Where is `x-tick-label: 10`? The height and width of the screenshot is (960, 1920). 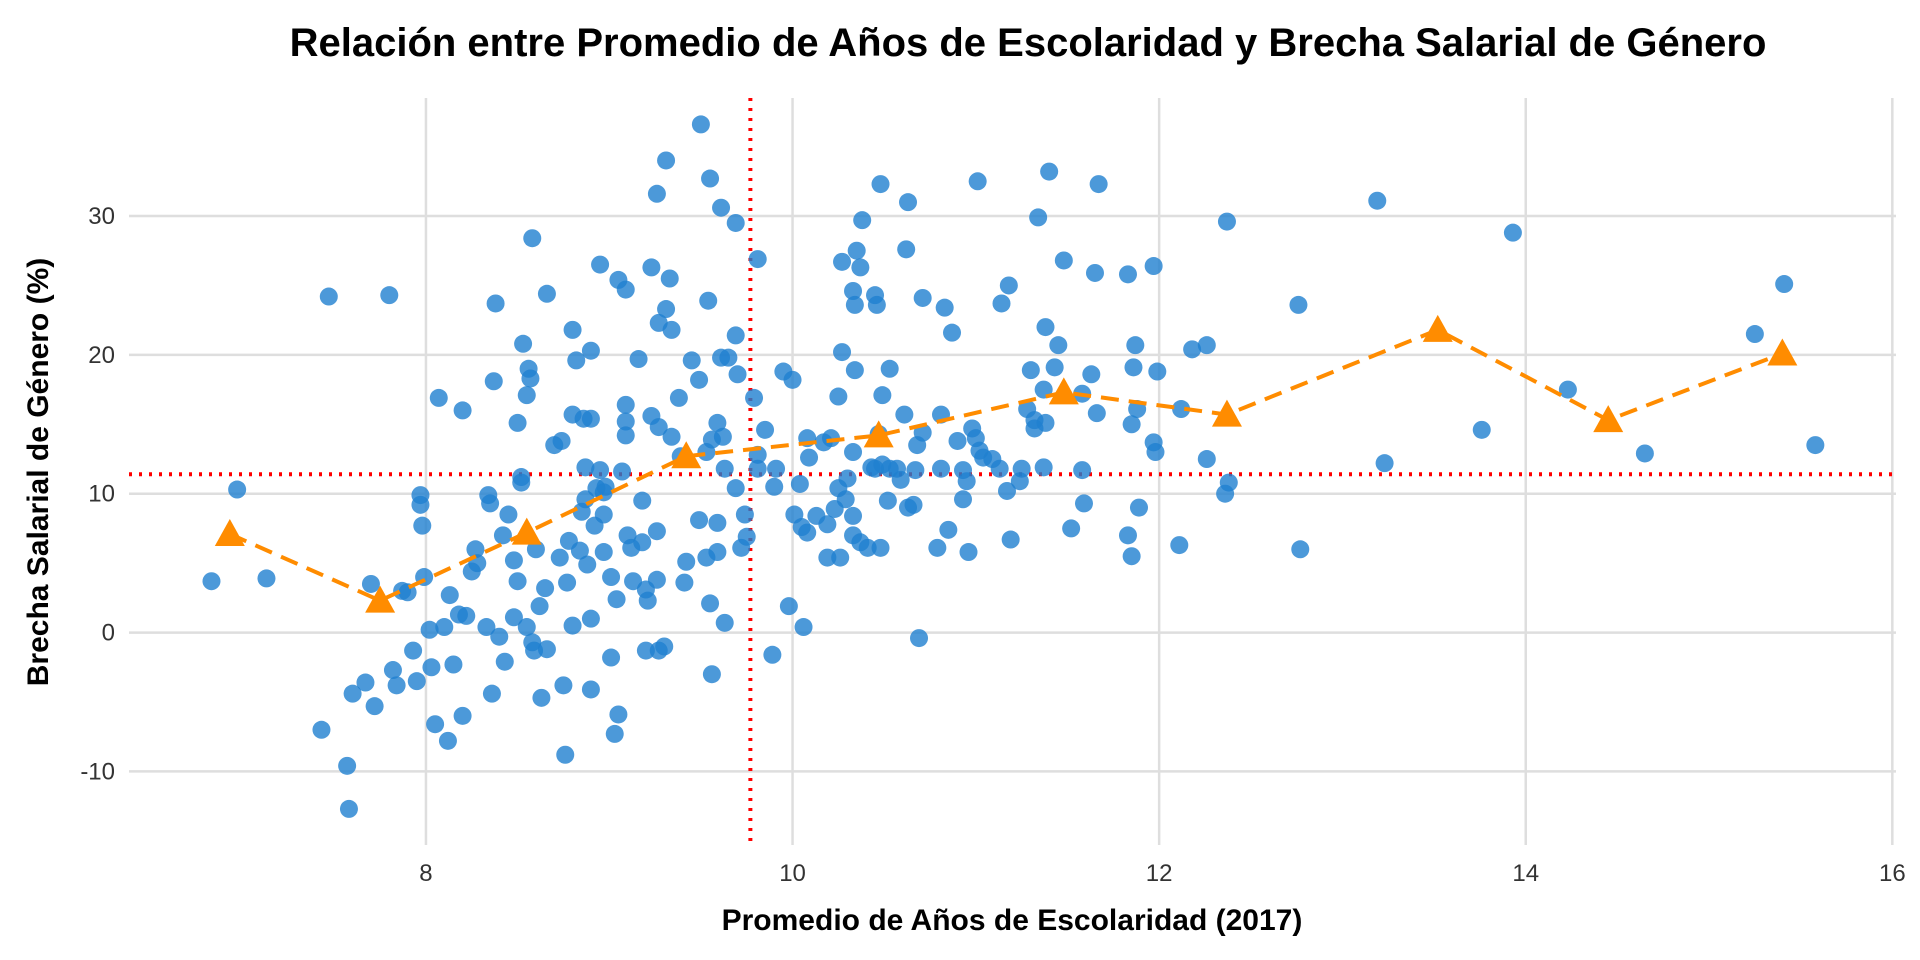
x-tick-label: 10 is located at coordinates (792, 873).